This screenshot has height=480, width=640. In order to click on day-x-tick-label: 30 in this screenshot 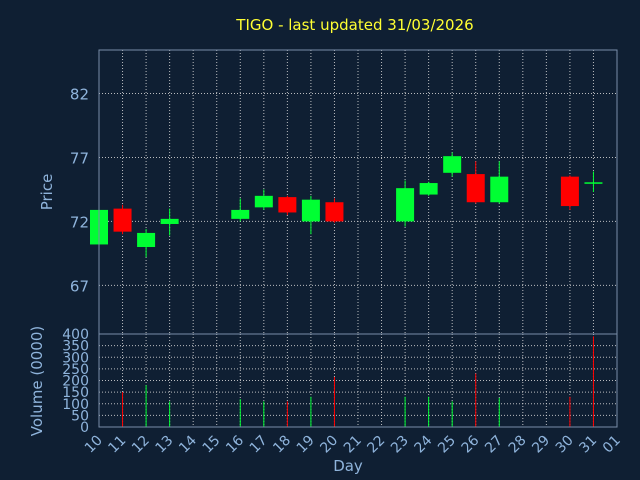, I will do `click(565, 445)`.